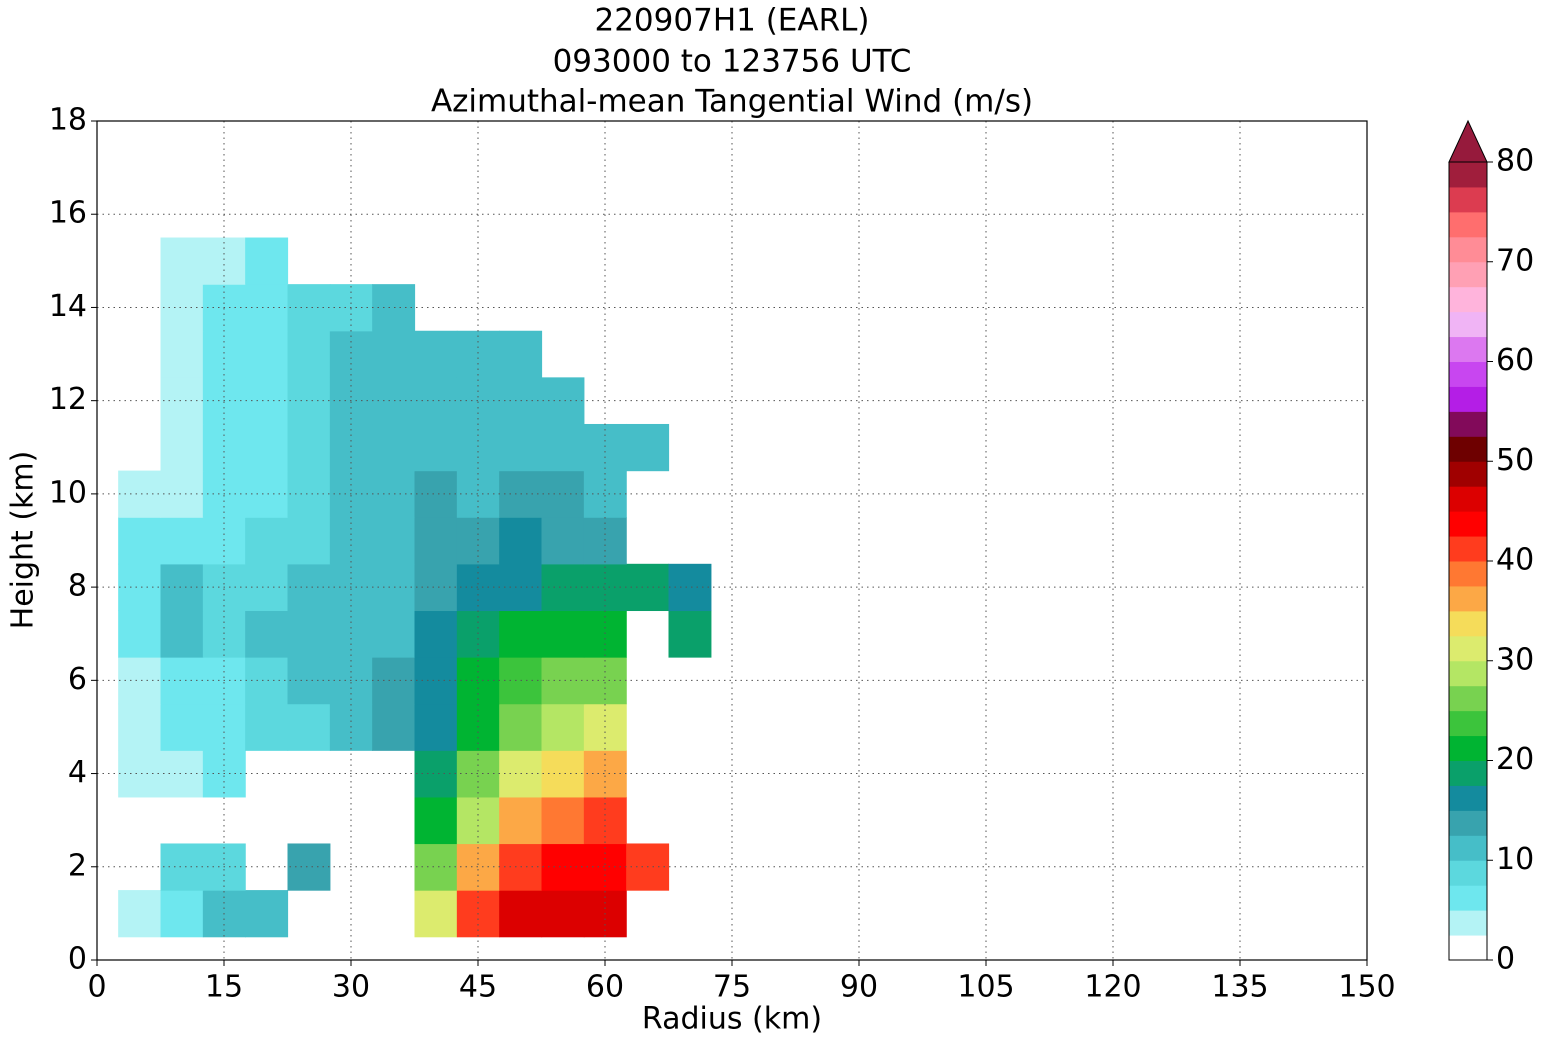 This screenshot has height=1045, width=1548. What do you see at coordinates (1239, 987) in the screenshot?
I see `x-tick-label: 135` at bounding box center [1239, 987].